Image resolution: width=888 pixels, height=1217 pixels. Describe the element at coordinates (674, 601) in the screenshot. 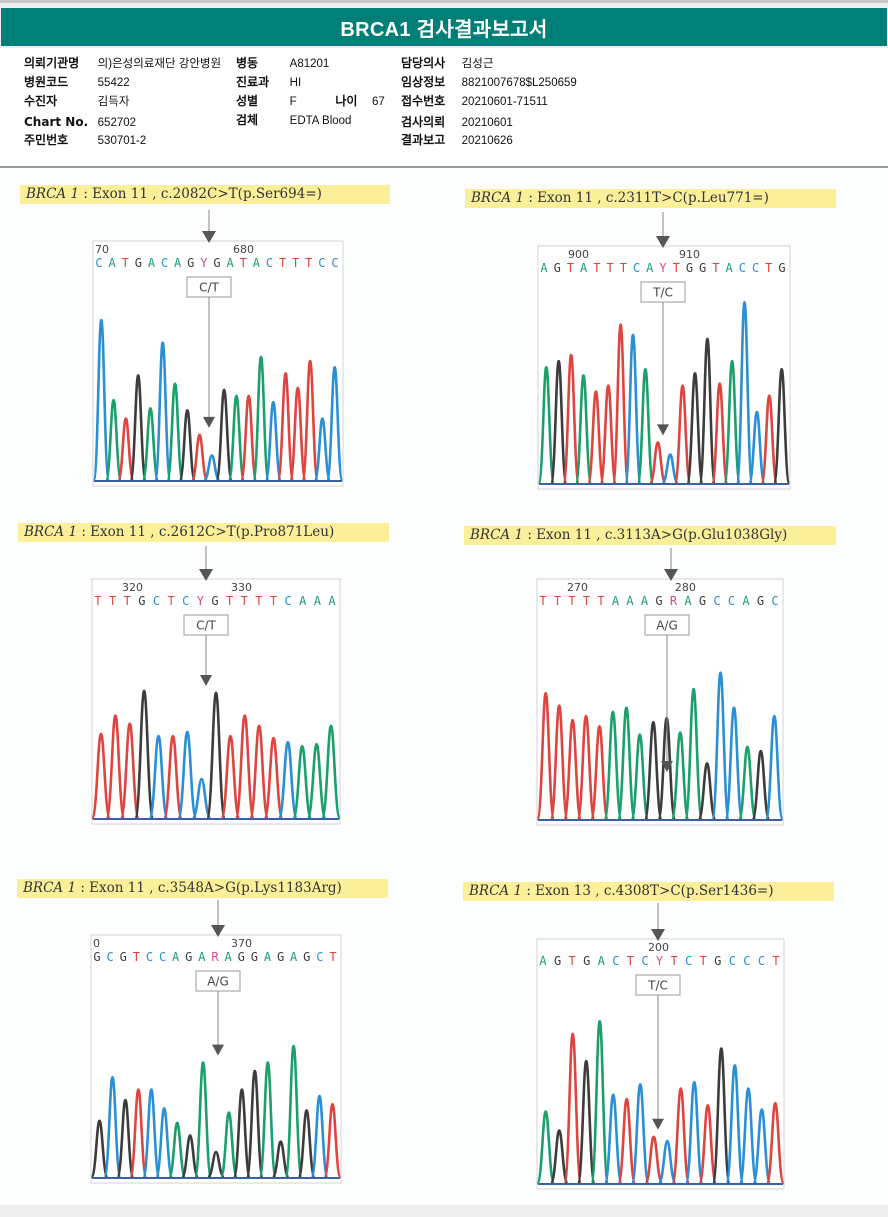

I see `base-call: R` at that location.